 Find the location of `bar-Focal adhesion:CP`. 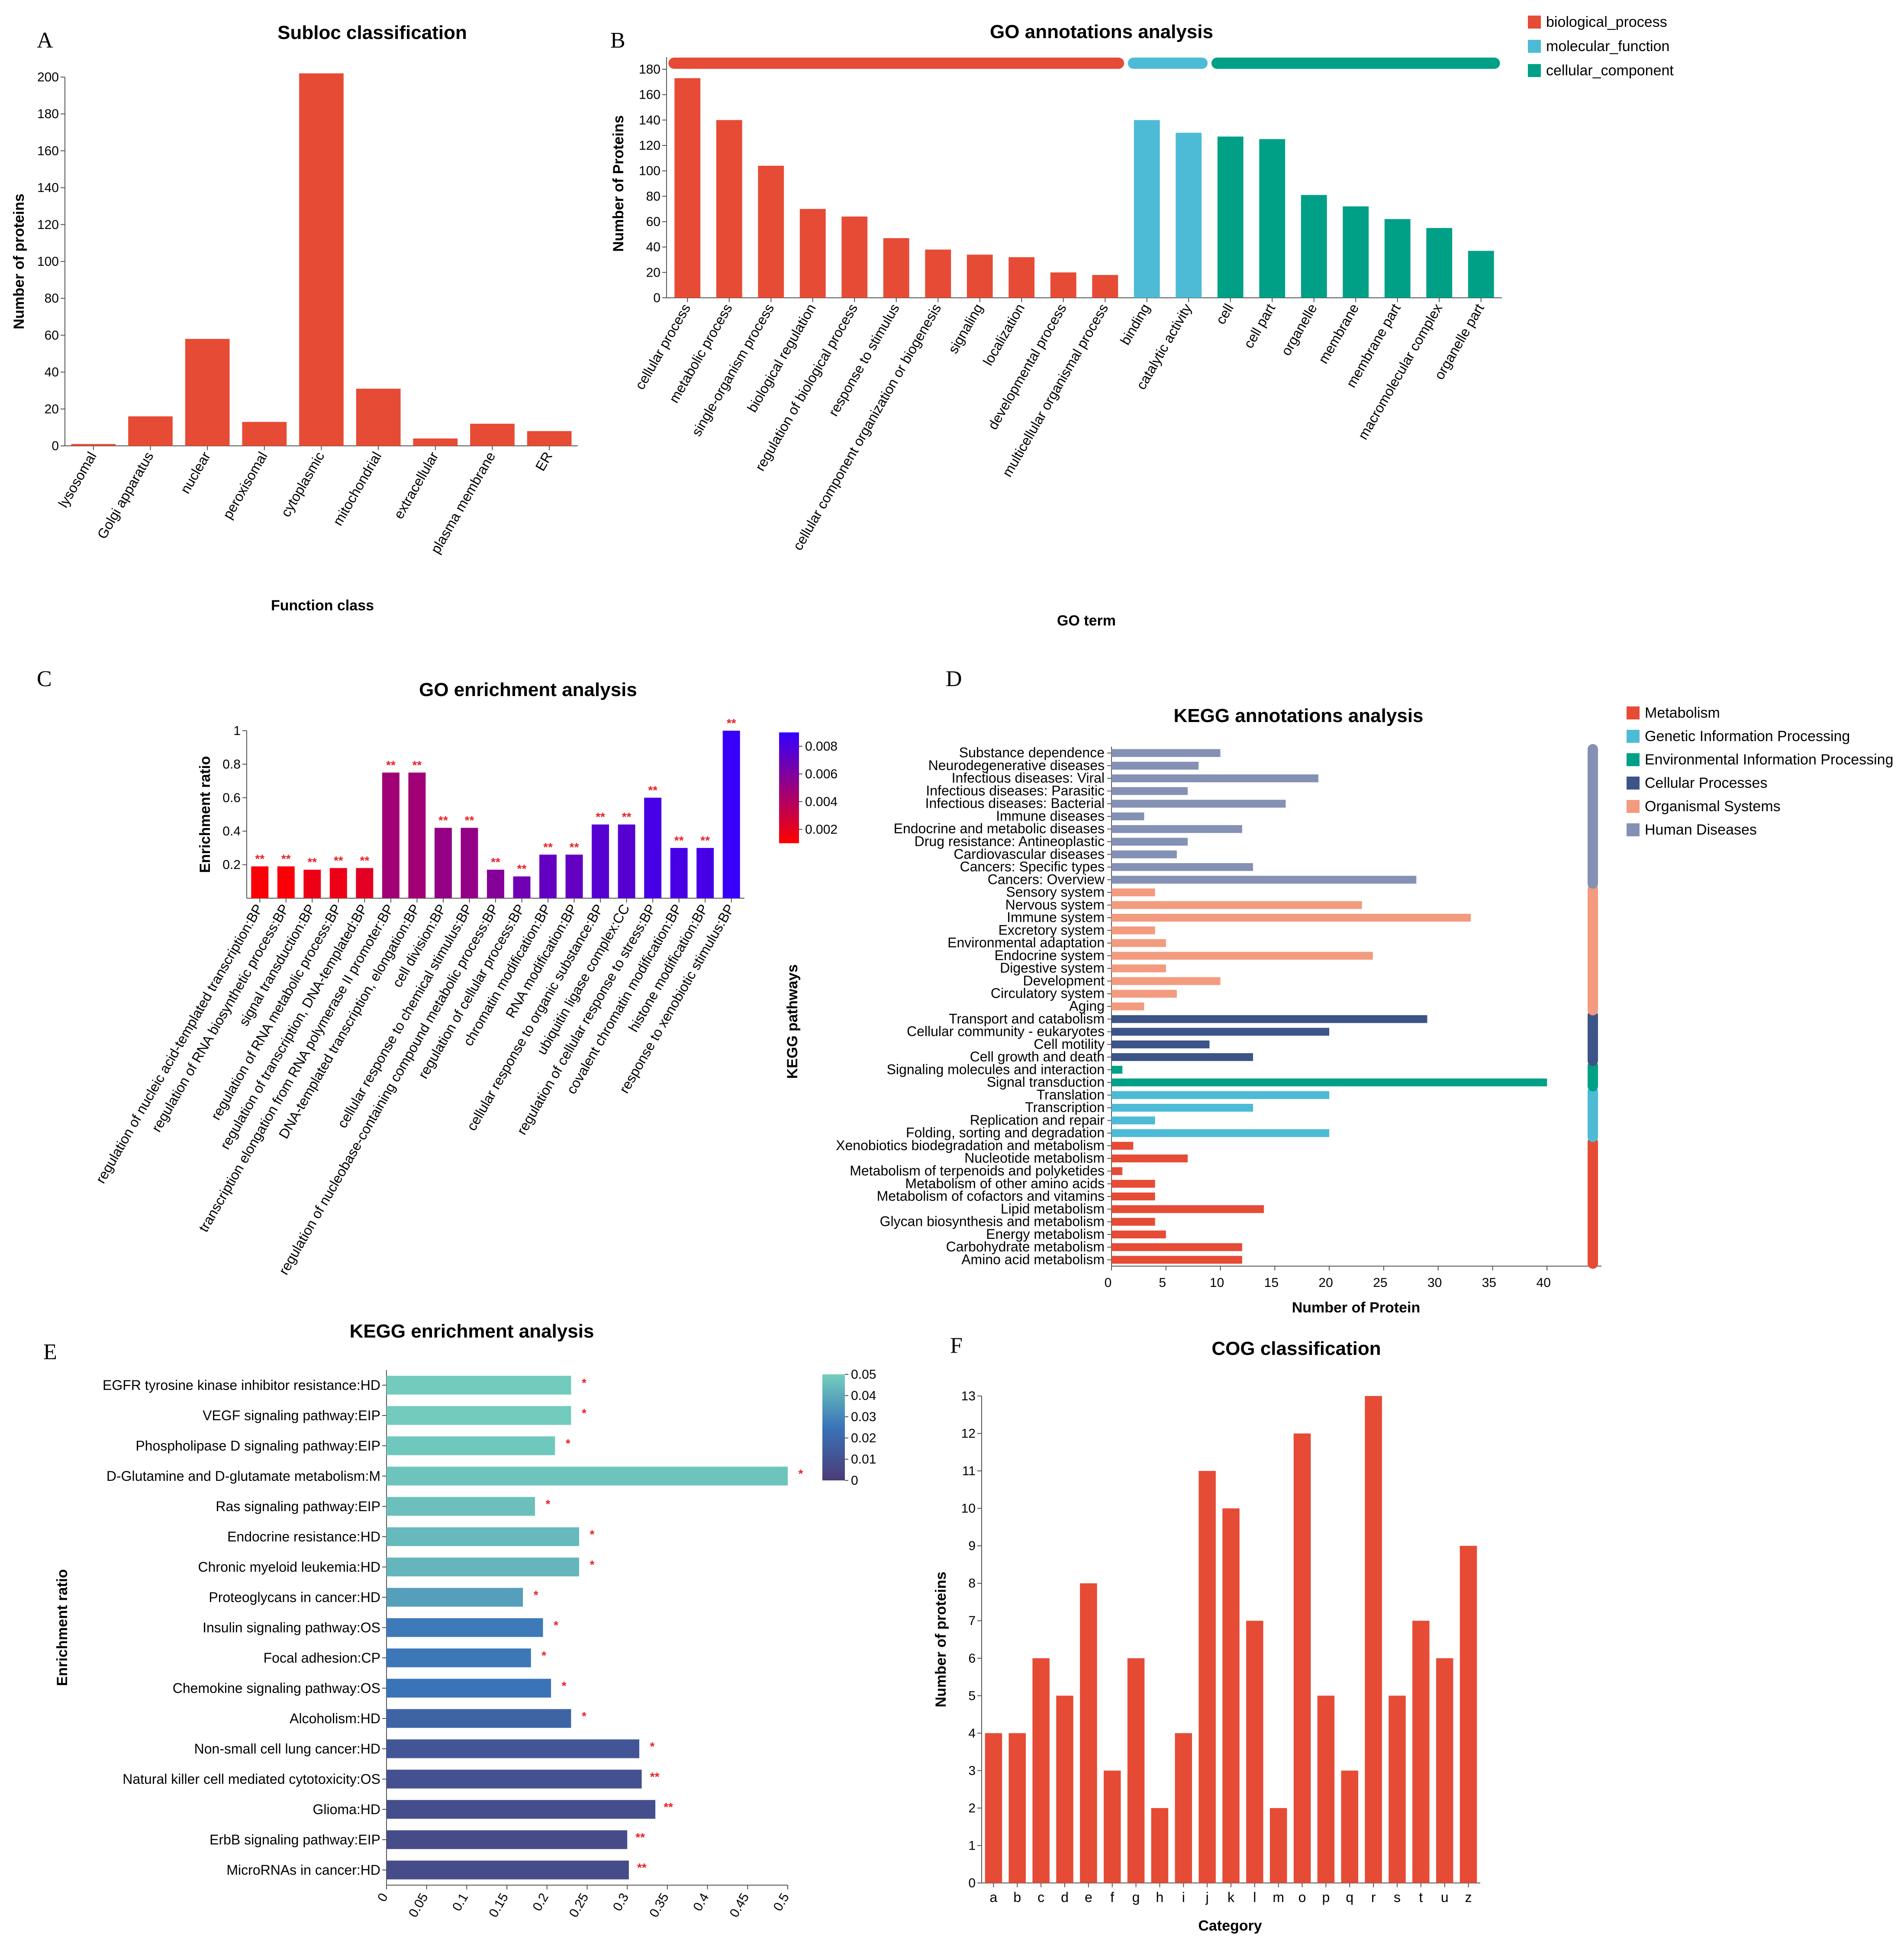

bar-Focal adhesion:CP is located at coordinates (459, 1657).